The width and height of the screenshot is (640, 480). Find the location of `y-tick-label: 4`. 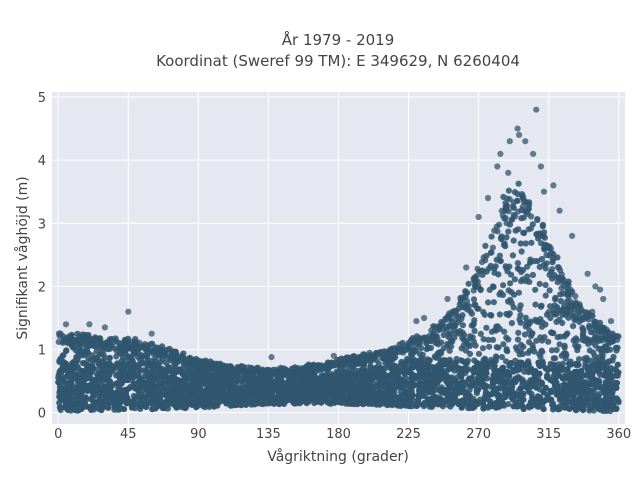

y-tick-label: 4 is located at coordinates (42, 161).